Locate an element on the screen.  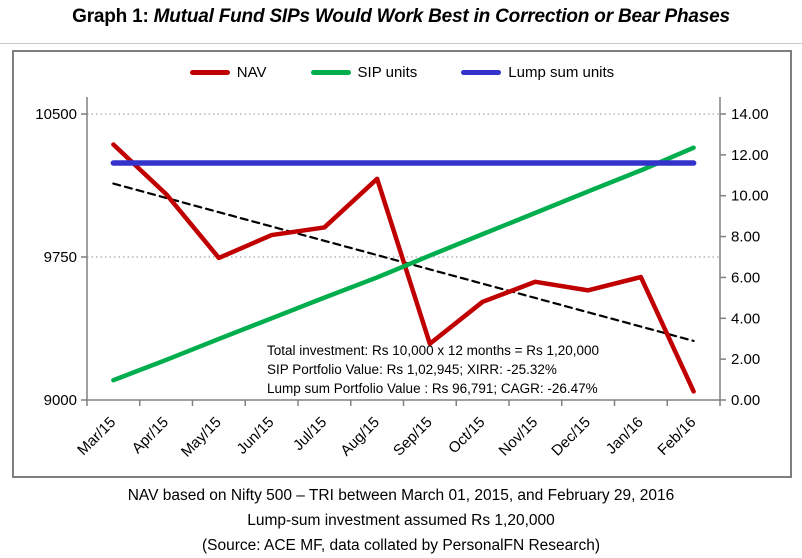
x-axis-label: Sep/15 is located at coordinates (413, 437).